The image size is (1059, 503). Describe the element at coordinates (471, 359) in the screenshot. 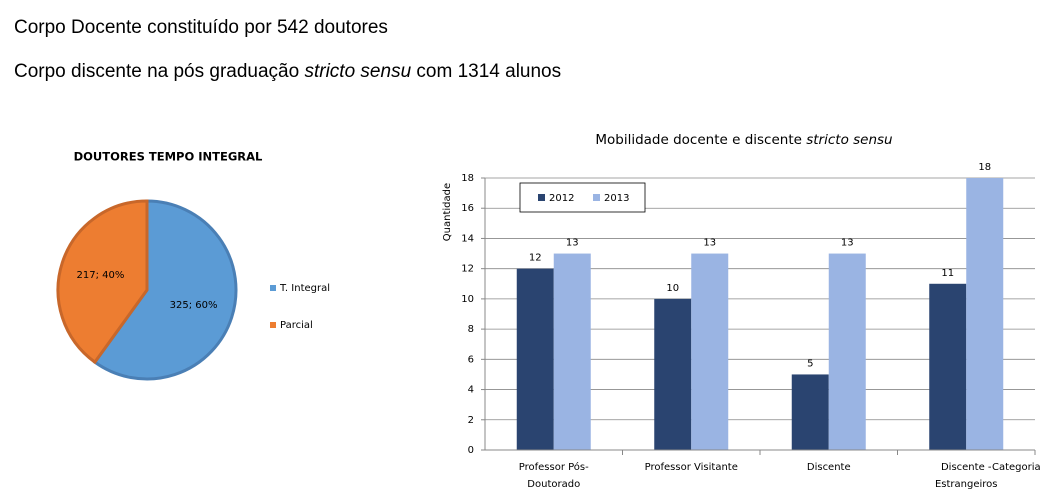

I see `y-tick-label: 6` at that location.